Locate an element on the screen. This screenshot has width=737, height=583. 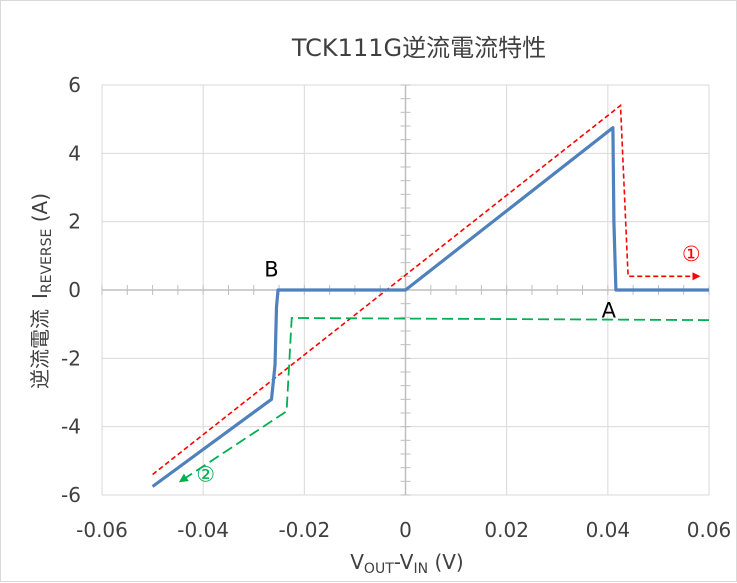
y-tick-labels: 6 4 2 0 -2 -4 -6 is located at coordinates (71, 290).